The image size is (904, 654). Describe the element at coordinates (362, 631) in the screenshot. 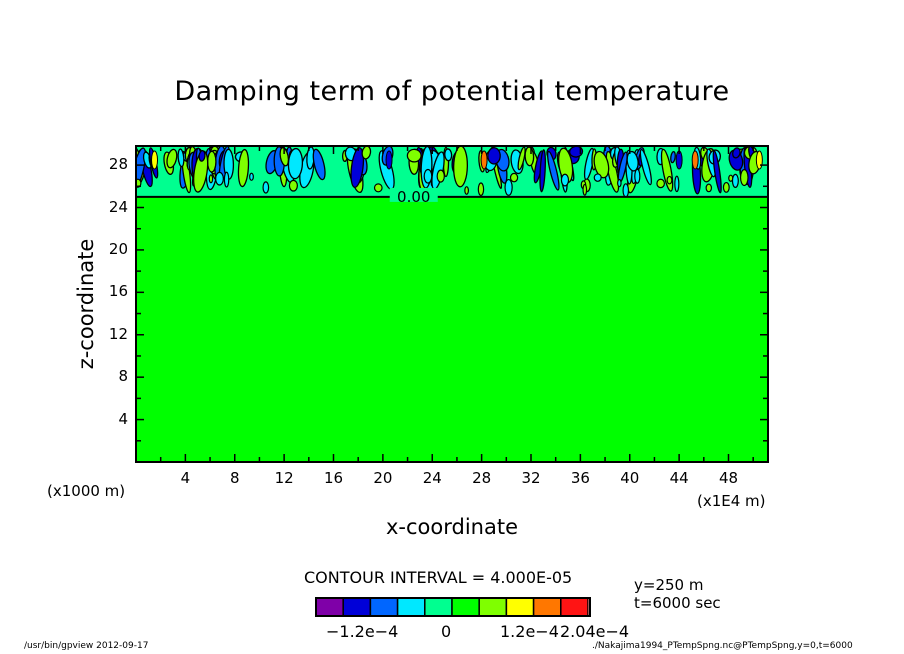

I see `colorbar-label: −1.2e−4` at that location.